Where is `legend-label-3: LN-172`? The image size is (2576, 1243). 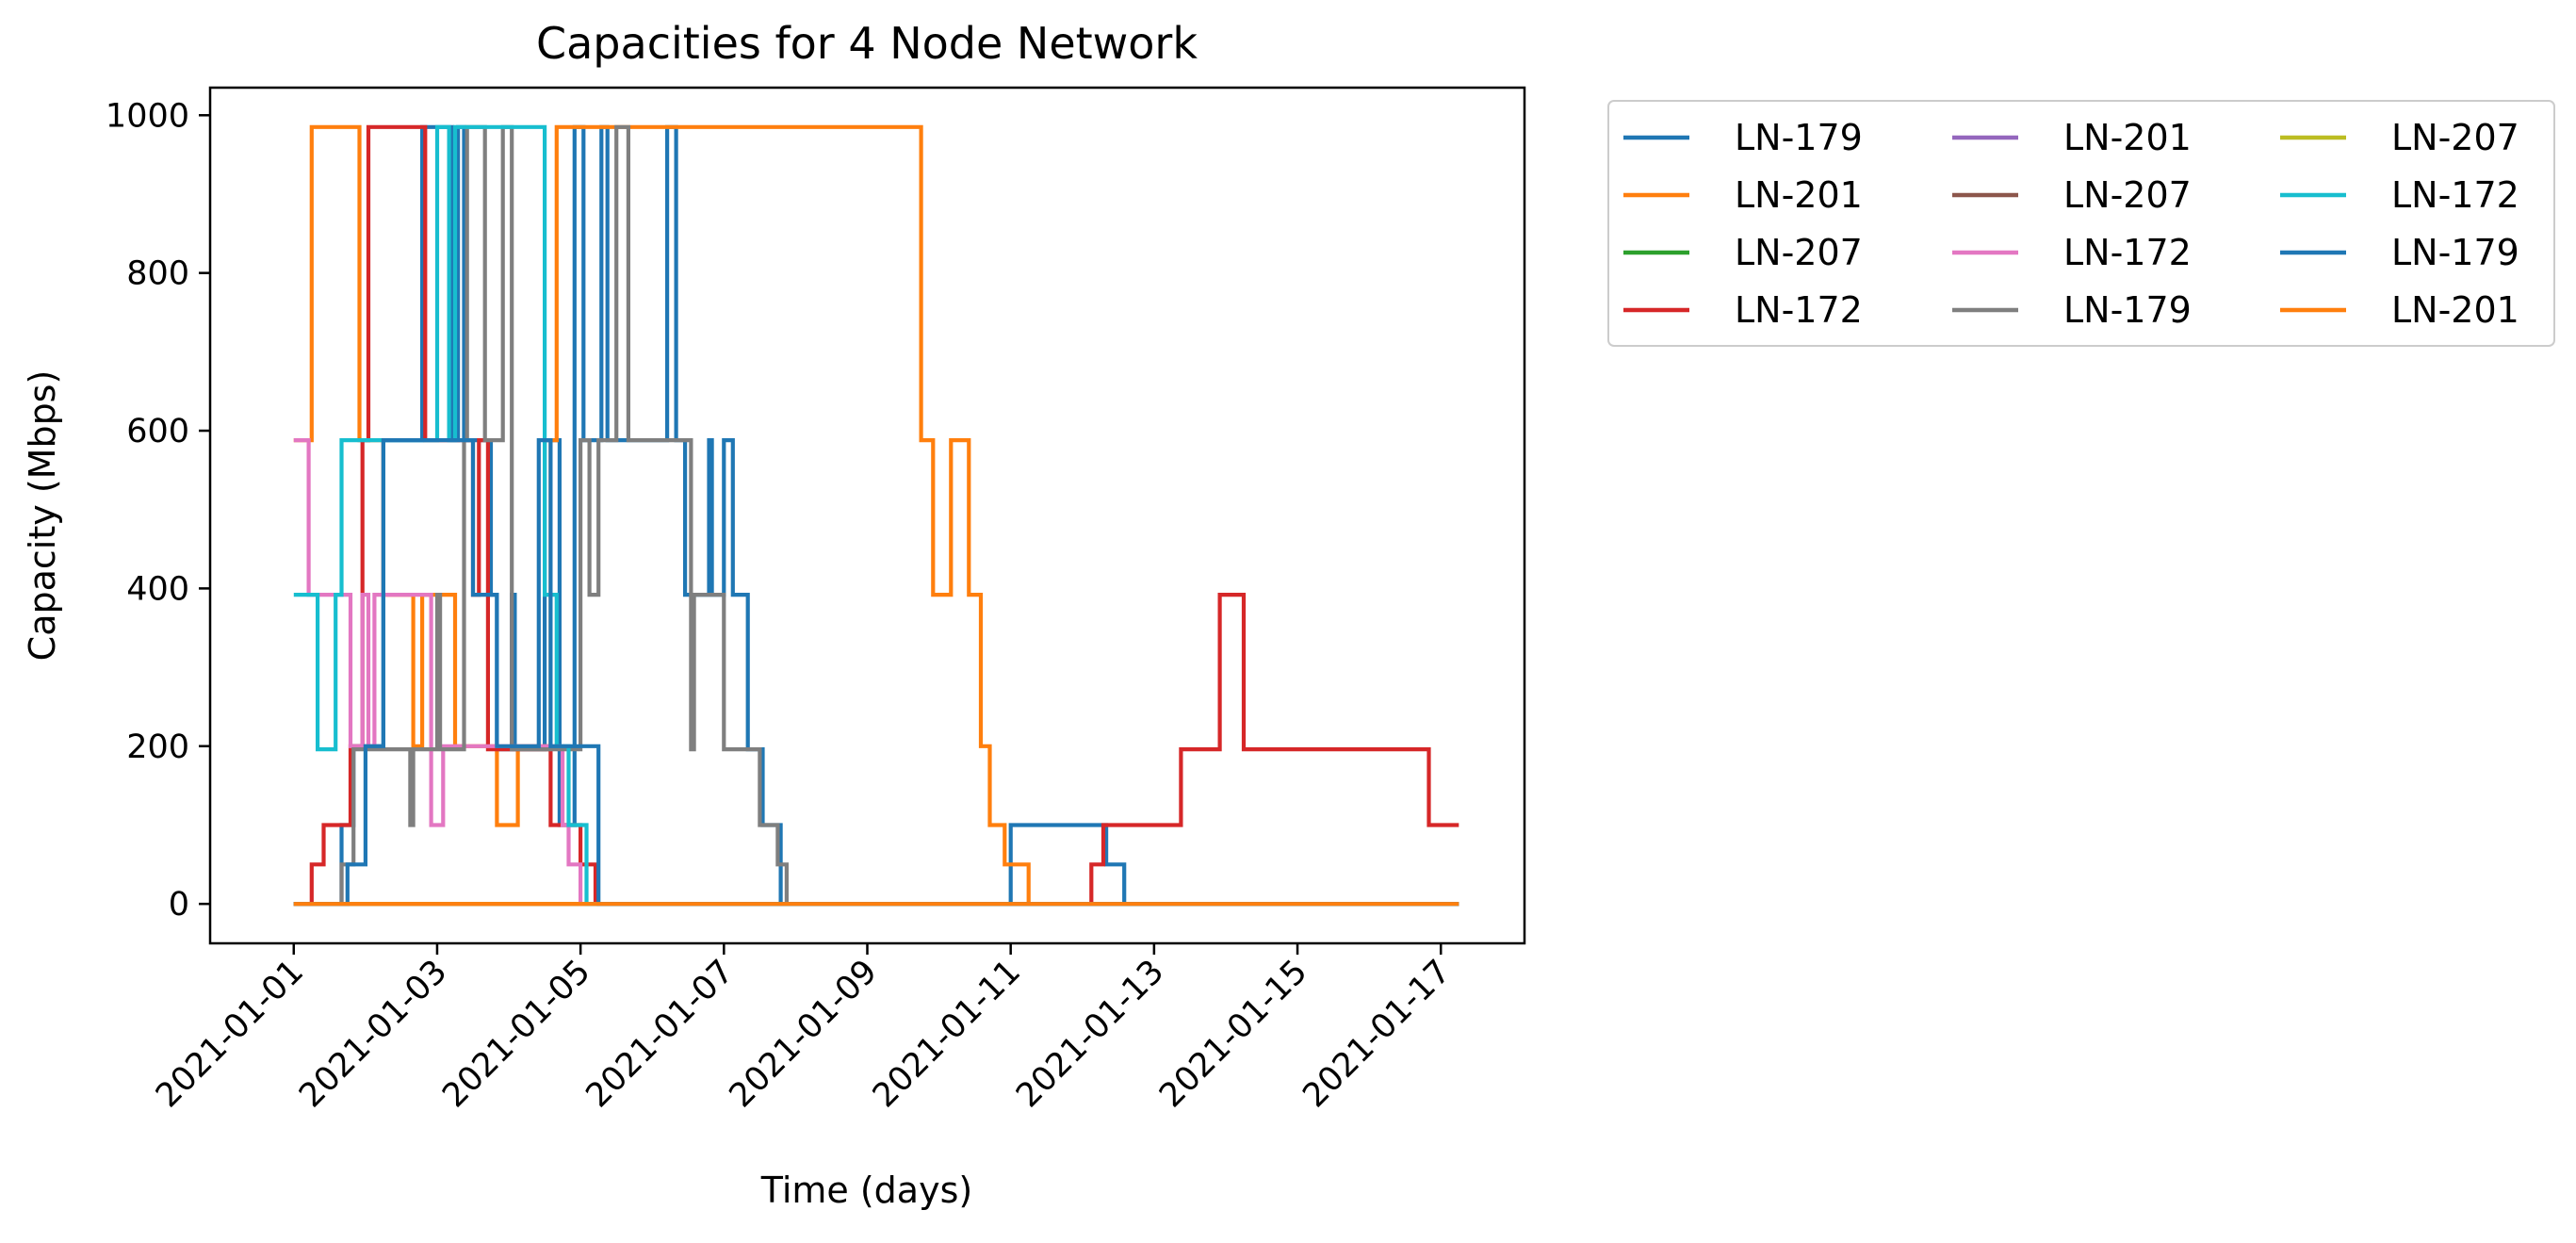 legend-label-3: LN-172 is located at coordinates (1799, 310).